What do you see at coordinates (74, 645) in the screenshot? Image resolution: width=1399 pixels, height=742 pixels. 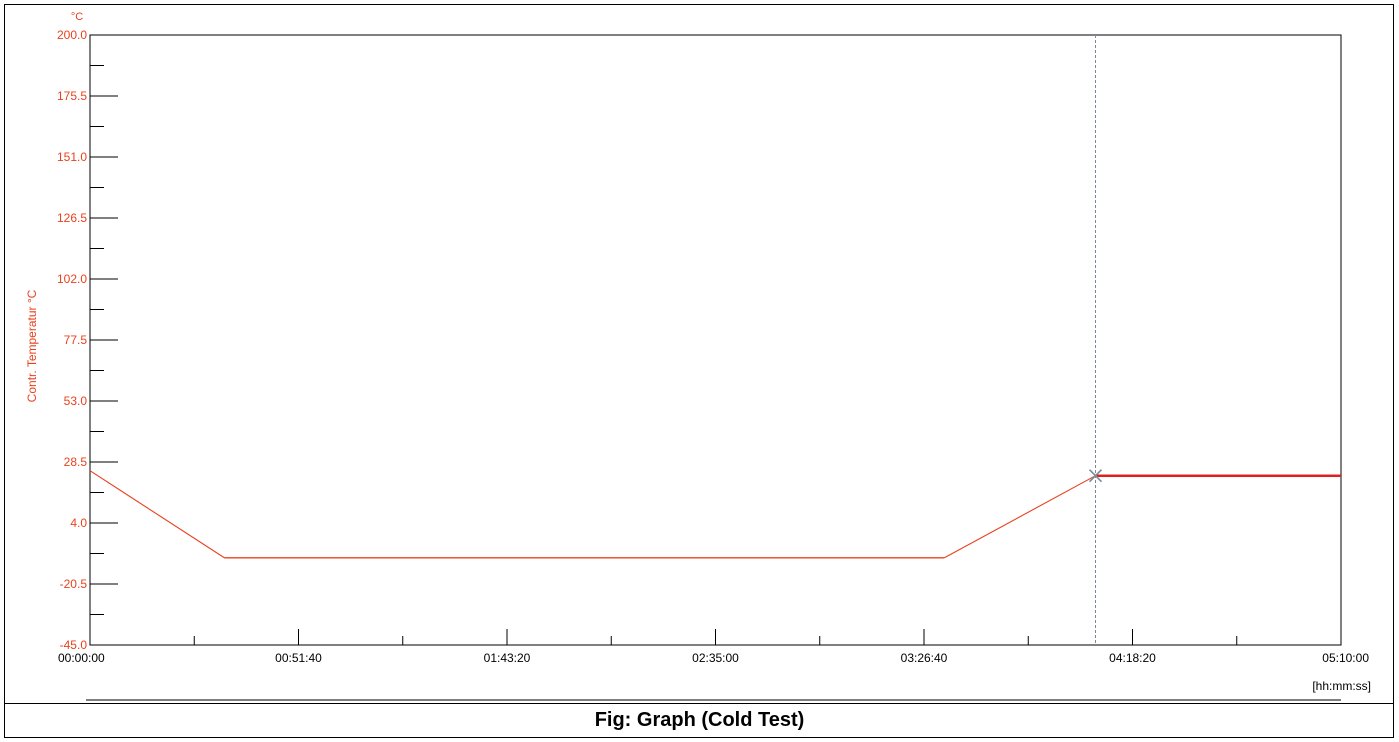 I see `y-tick-label: -45.0` at bounding box center [74, 645].